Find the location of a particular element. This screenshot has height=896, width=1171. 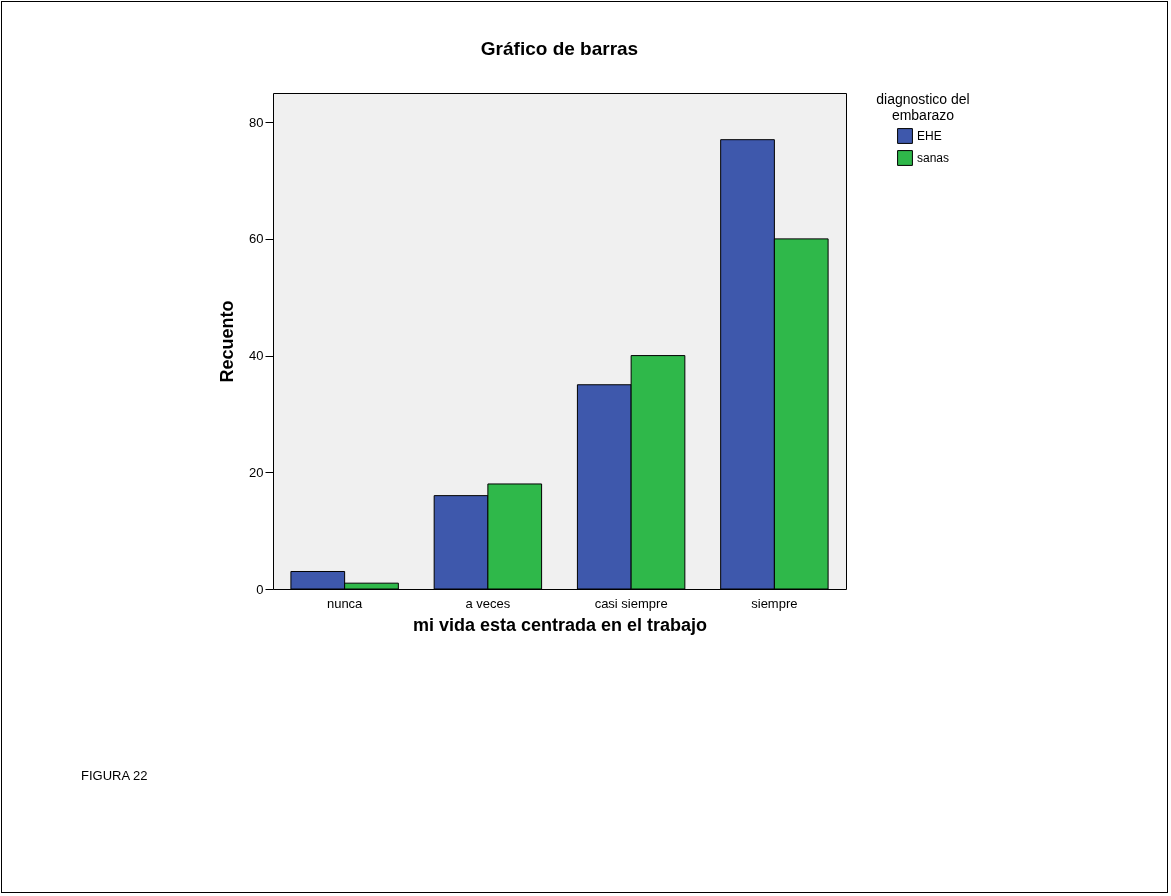

y-tick-label: 0 is located at coordinates (260, 589).